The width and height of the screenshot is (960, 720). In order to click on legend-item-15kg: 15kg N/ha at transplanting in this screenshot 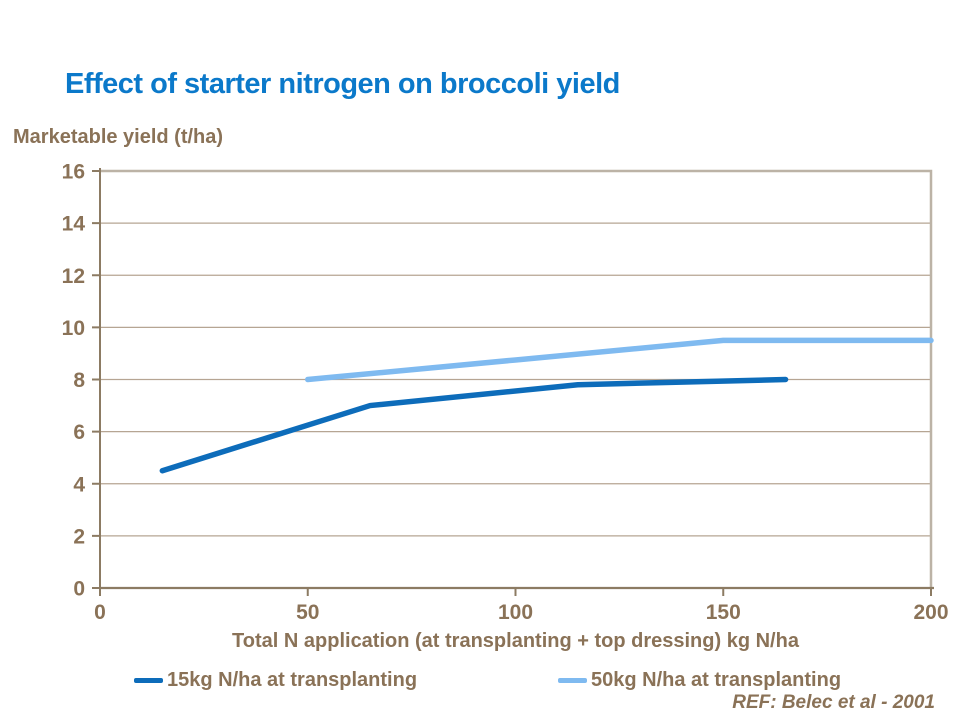, I will do `click(275, 680)`.